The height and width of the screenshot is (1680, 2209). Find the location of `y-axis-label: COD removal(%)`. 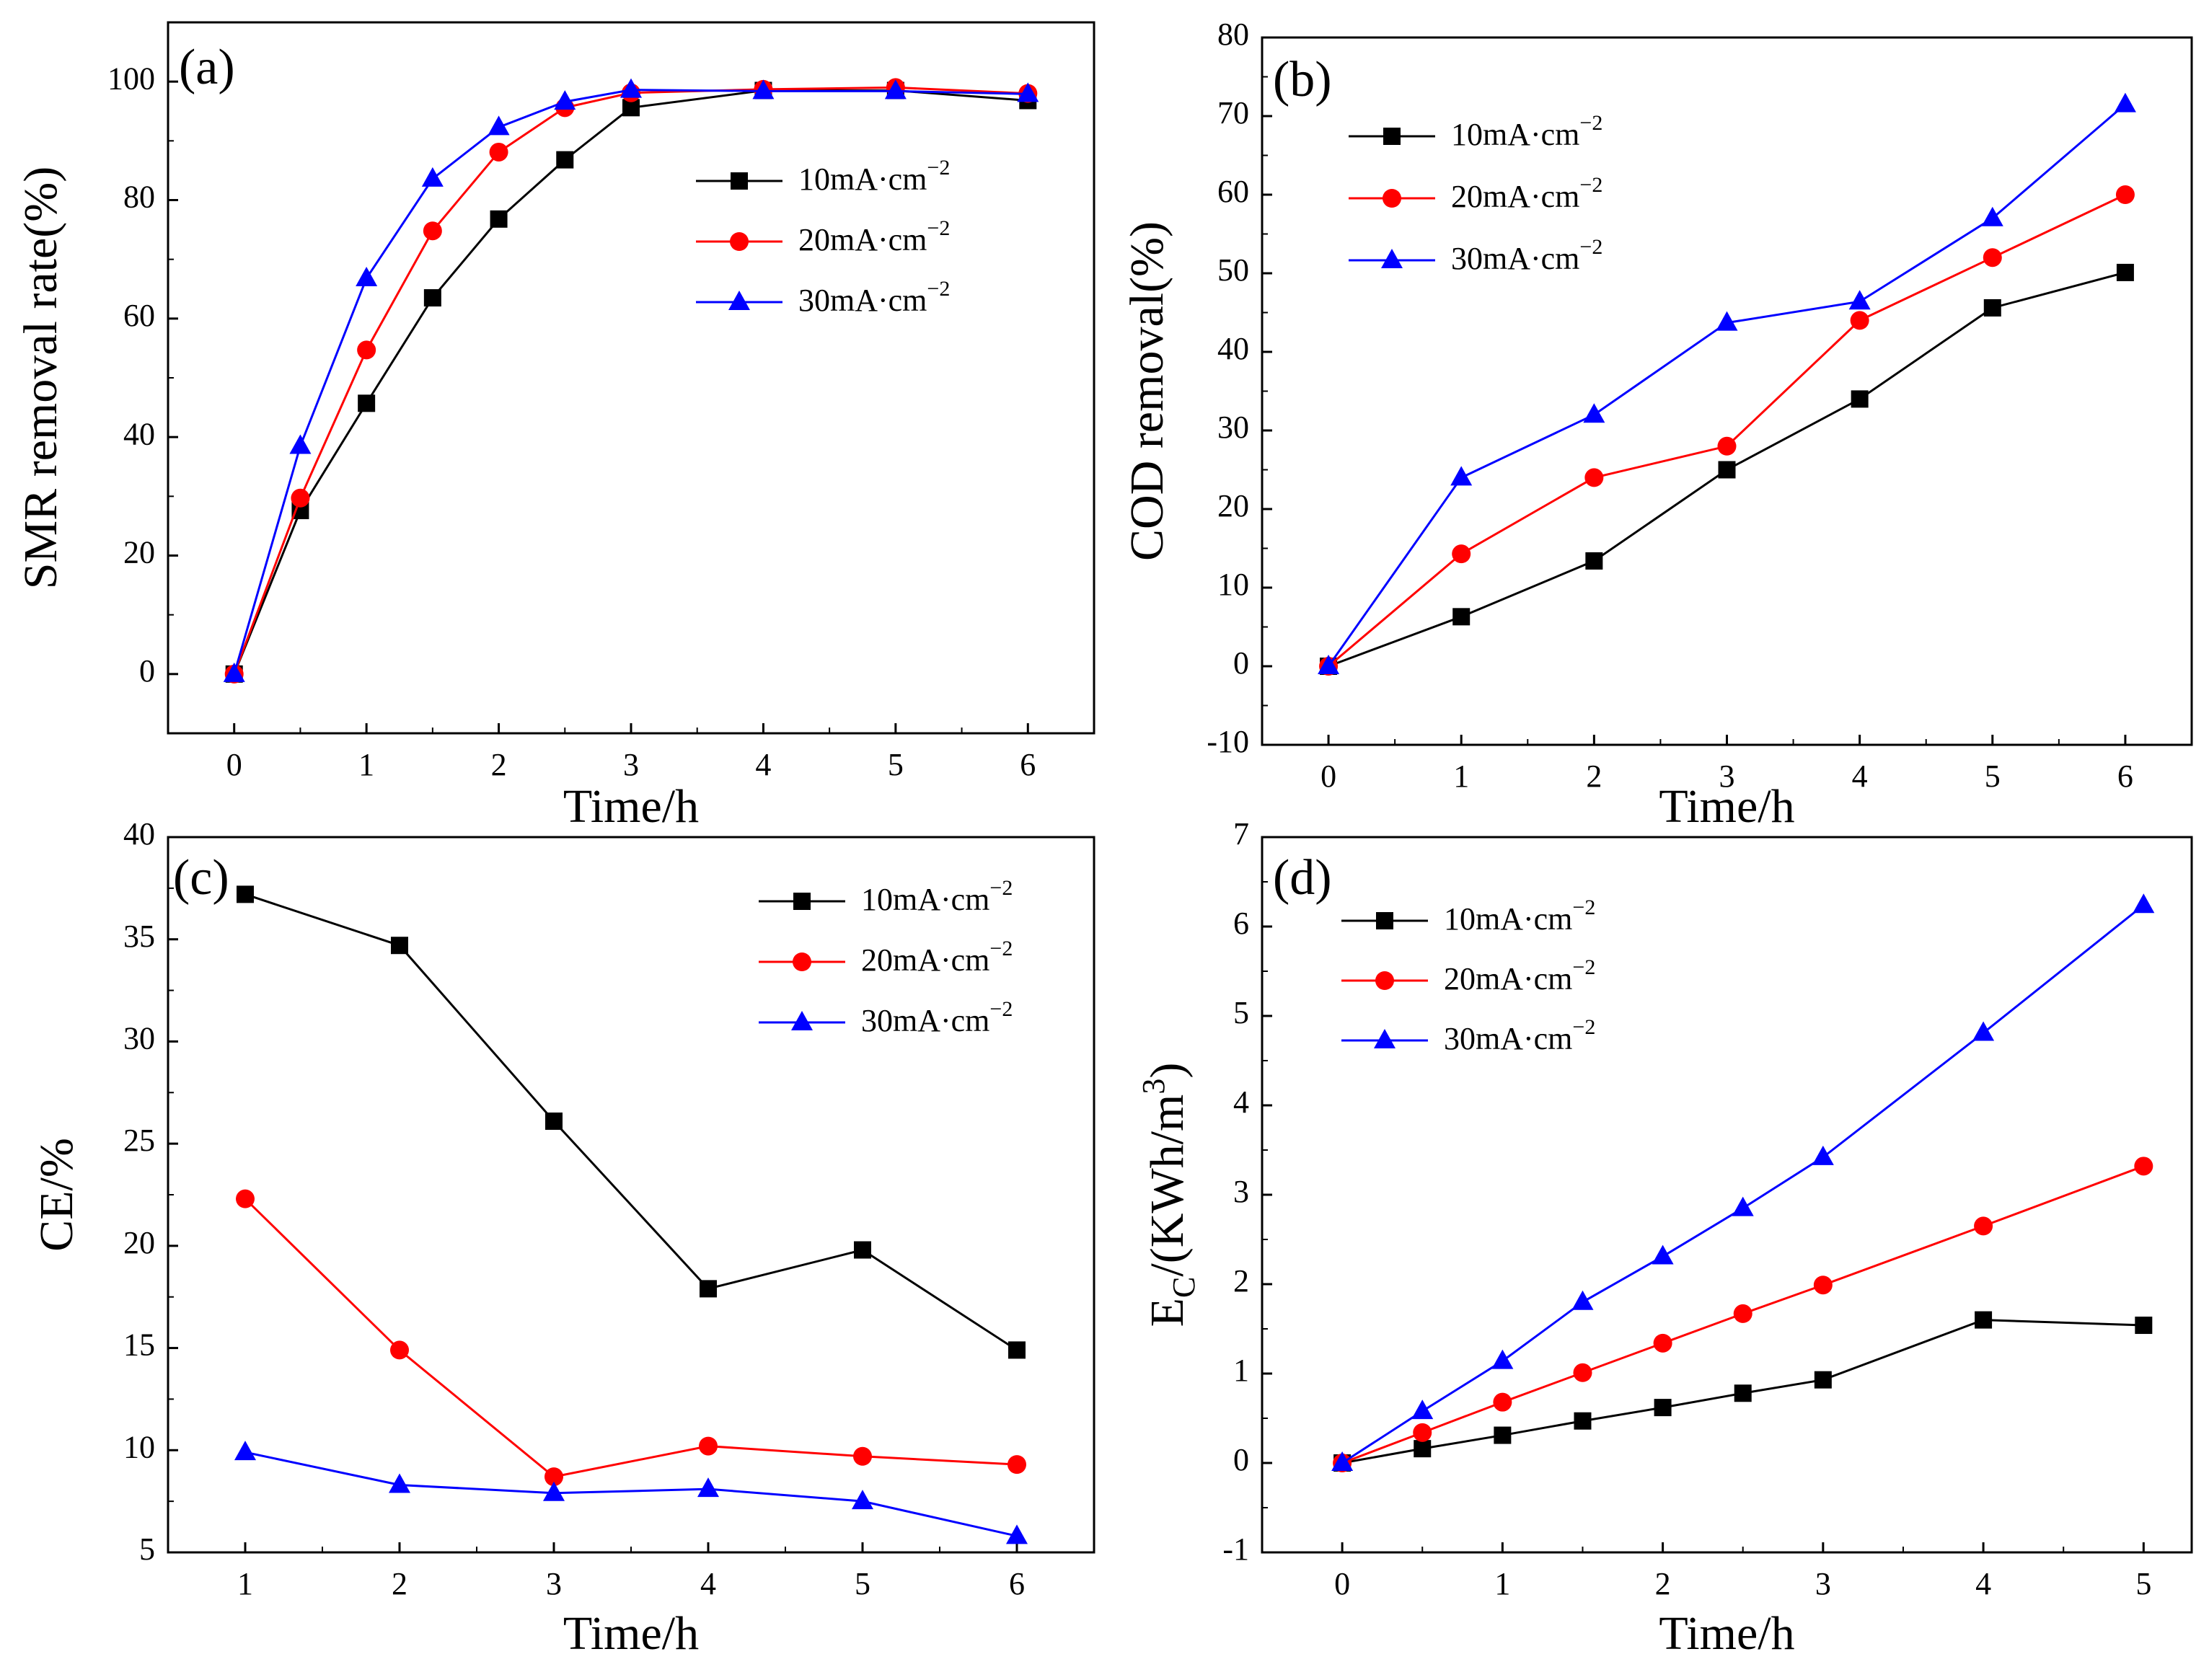

y-axis-label: COD removal(%) is located at coordinates (1147, 391).